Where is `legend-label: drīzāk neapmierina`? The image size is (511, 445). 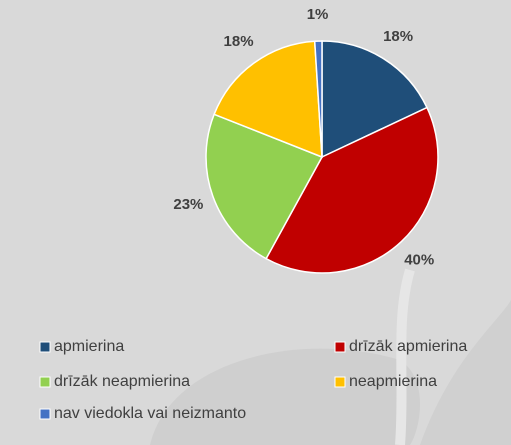 legend-label: drīzāk neapmierina is located at coordinates (122, 381).